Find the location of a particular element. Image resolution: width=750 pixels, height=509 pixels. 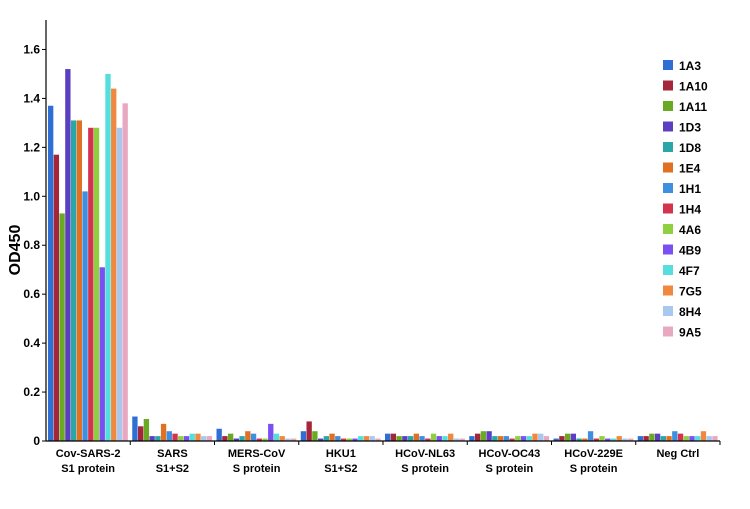

legend-label: 1A10 is located at coordinates (693, 87).